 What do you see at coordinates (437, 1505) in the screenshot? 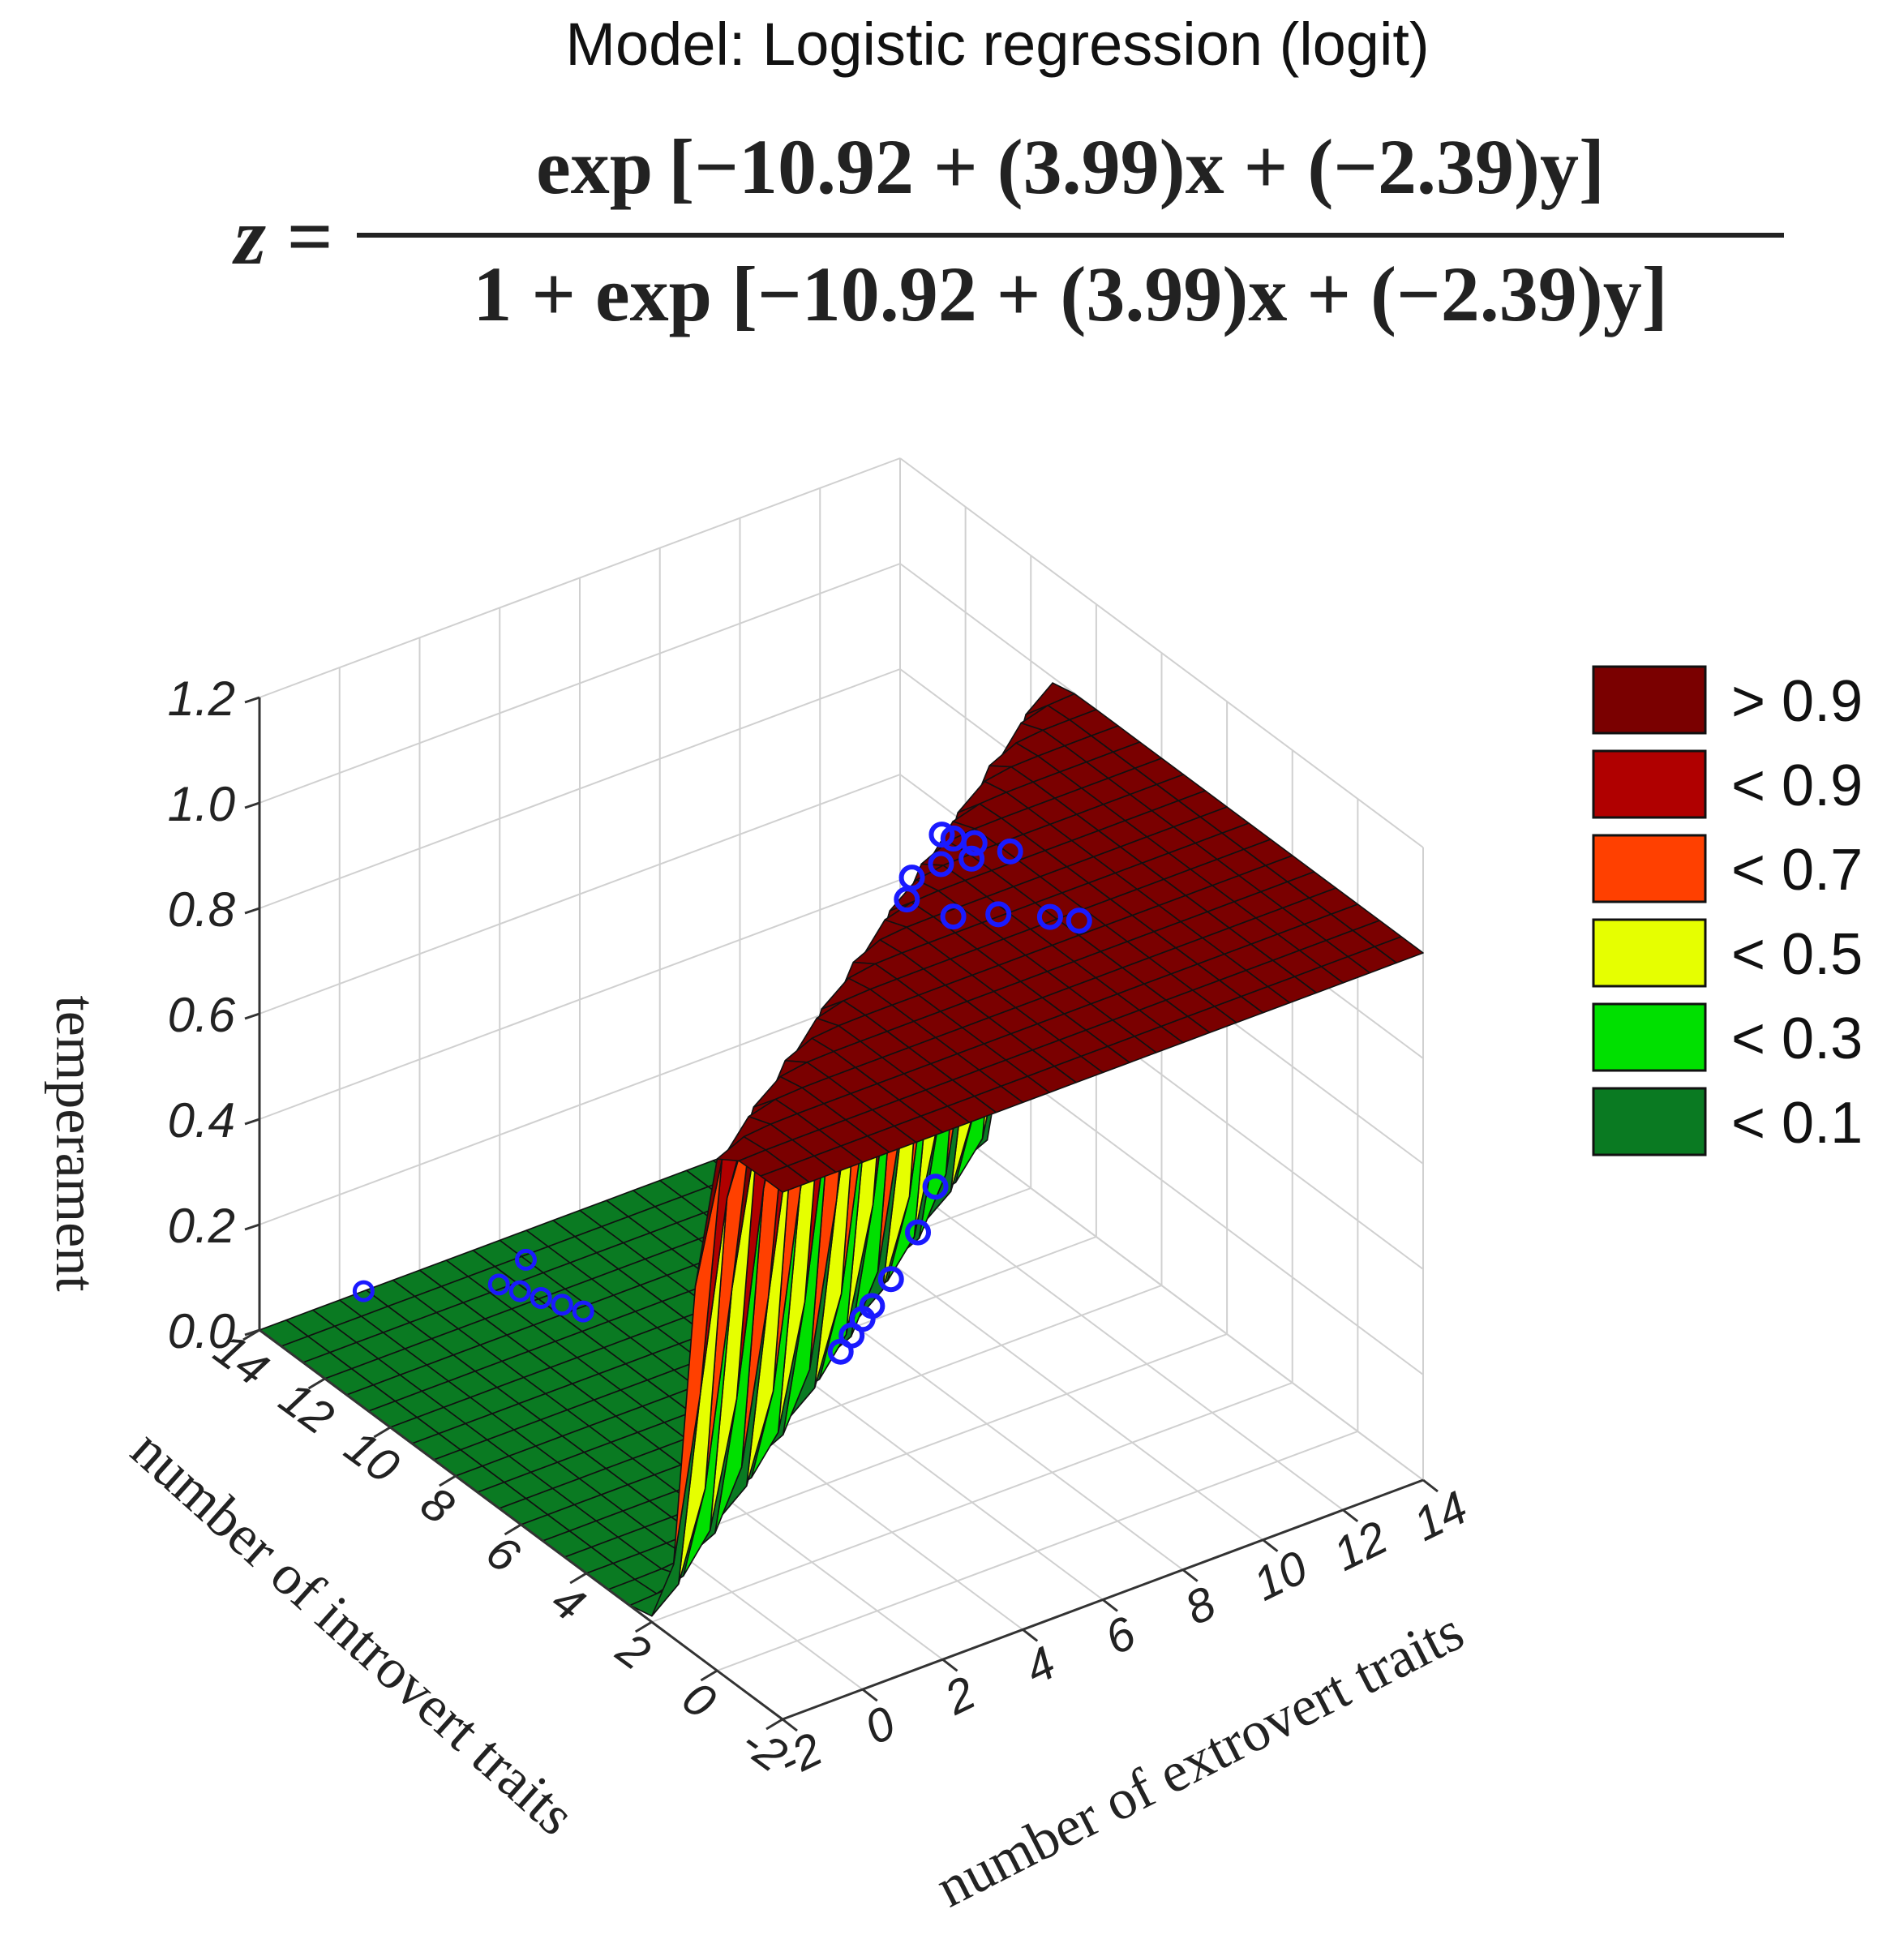
I see `y-tick-label-5: 8` at bounding box center [437, 1505].